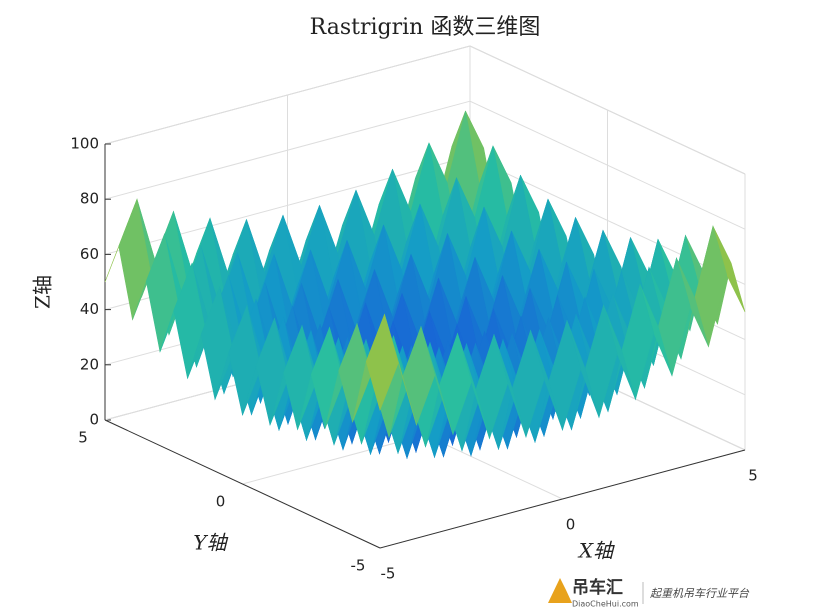  Describe the element at coordinates (597, 587) in the screenshot. I see `watermark-brand: 吊车汇` at that location.